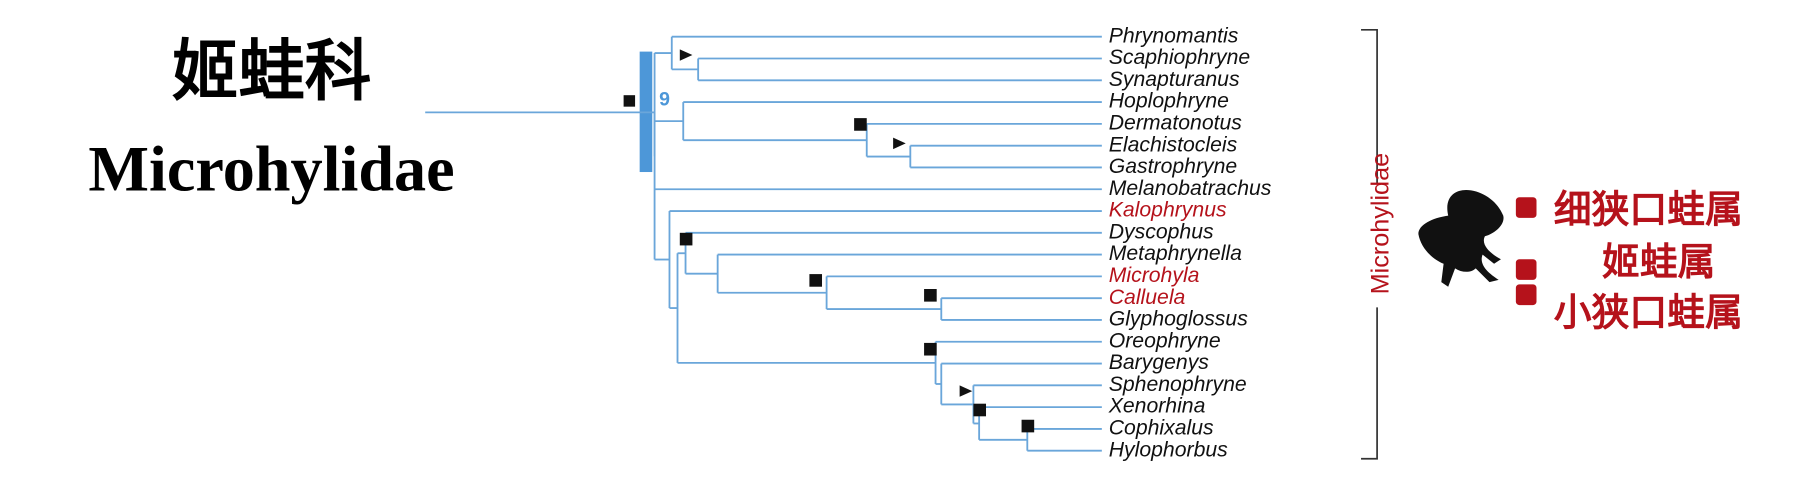  I want to click on taxon-label: Cophixalus, so click(1161, 428).